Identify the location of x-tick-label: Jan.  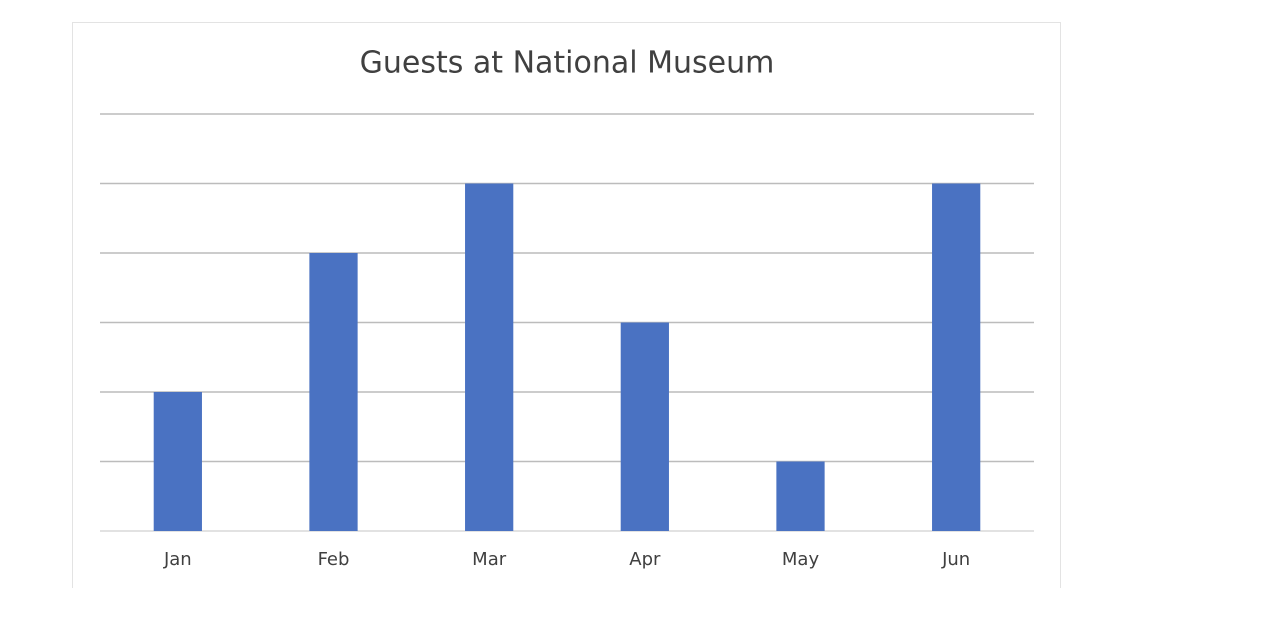
(177, 559).